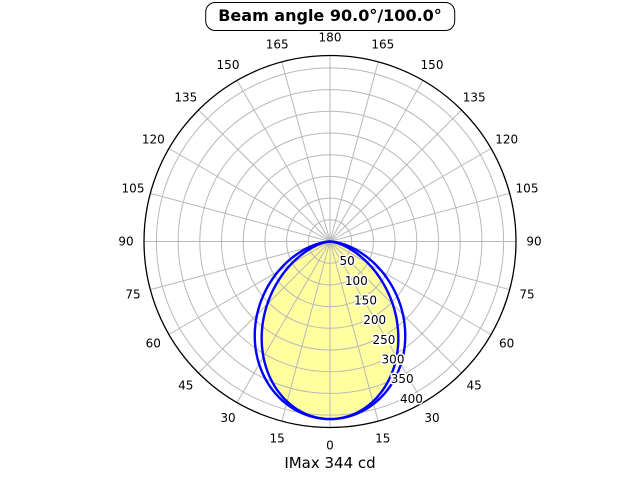  What do you see at coordinates (383, 340) in the screenshot?
I see `radial-tick-label: 250` at bounding box center [383, 340].